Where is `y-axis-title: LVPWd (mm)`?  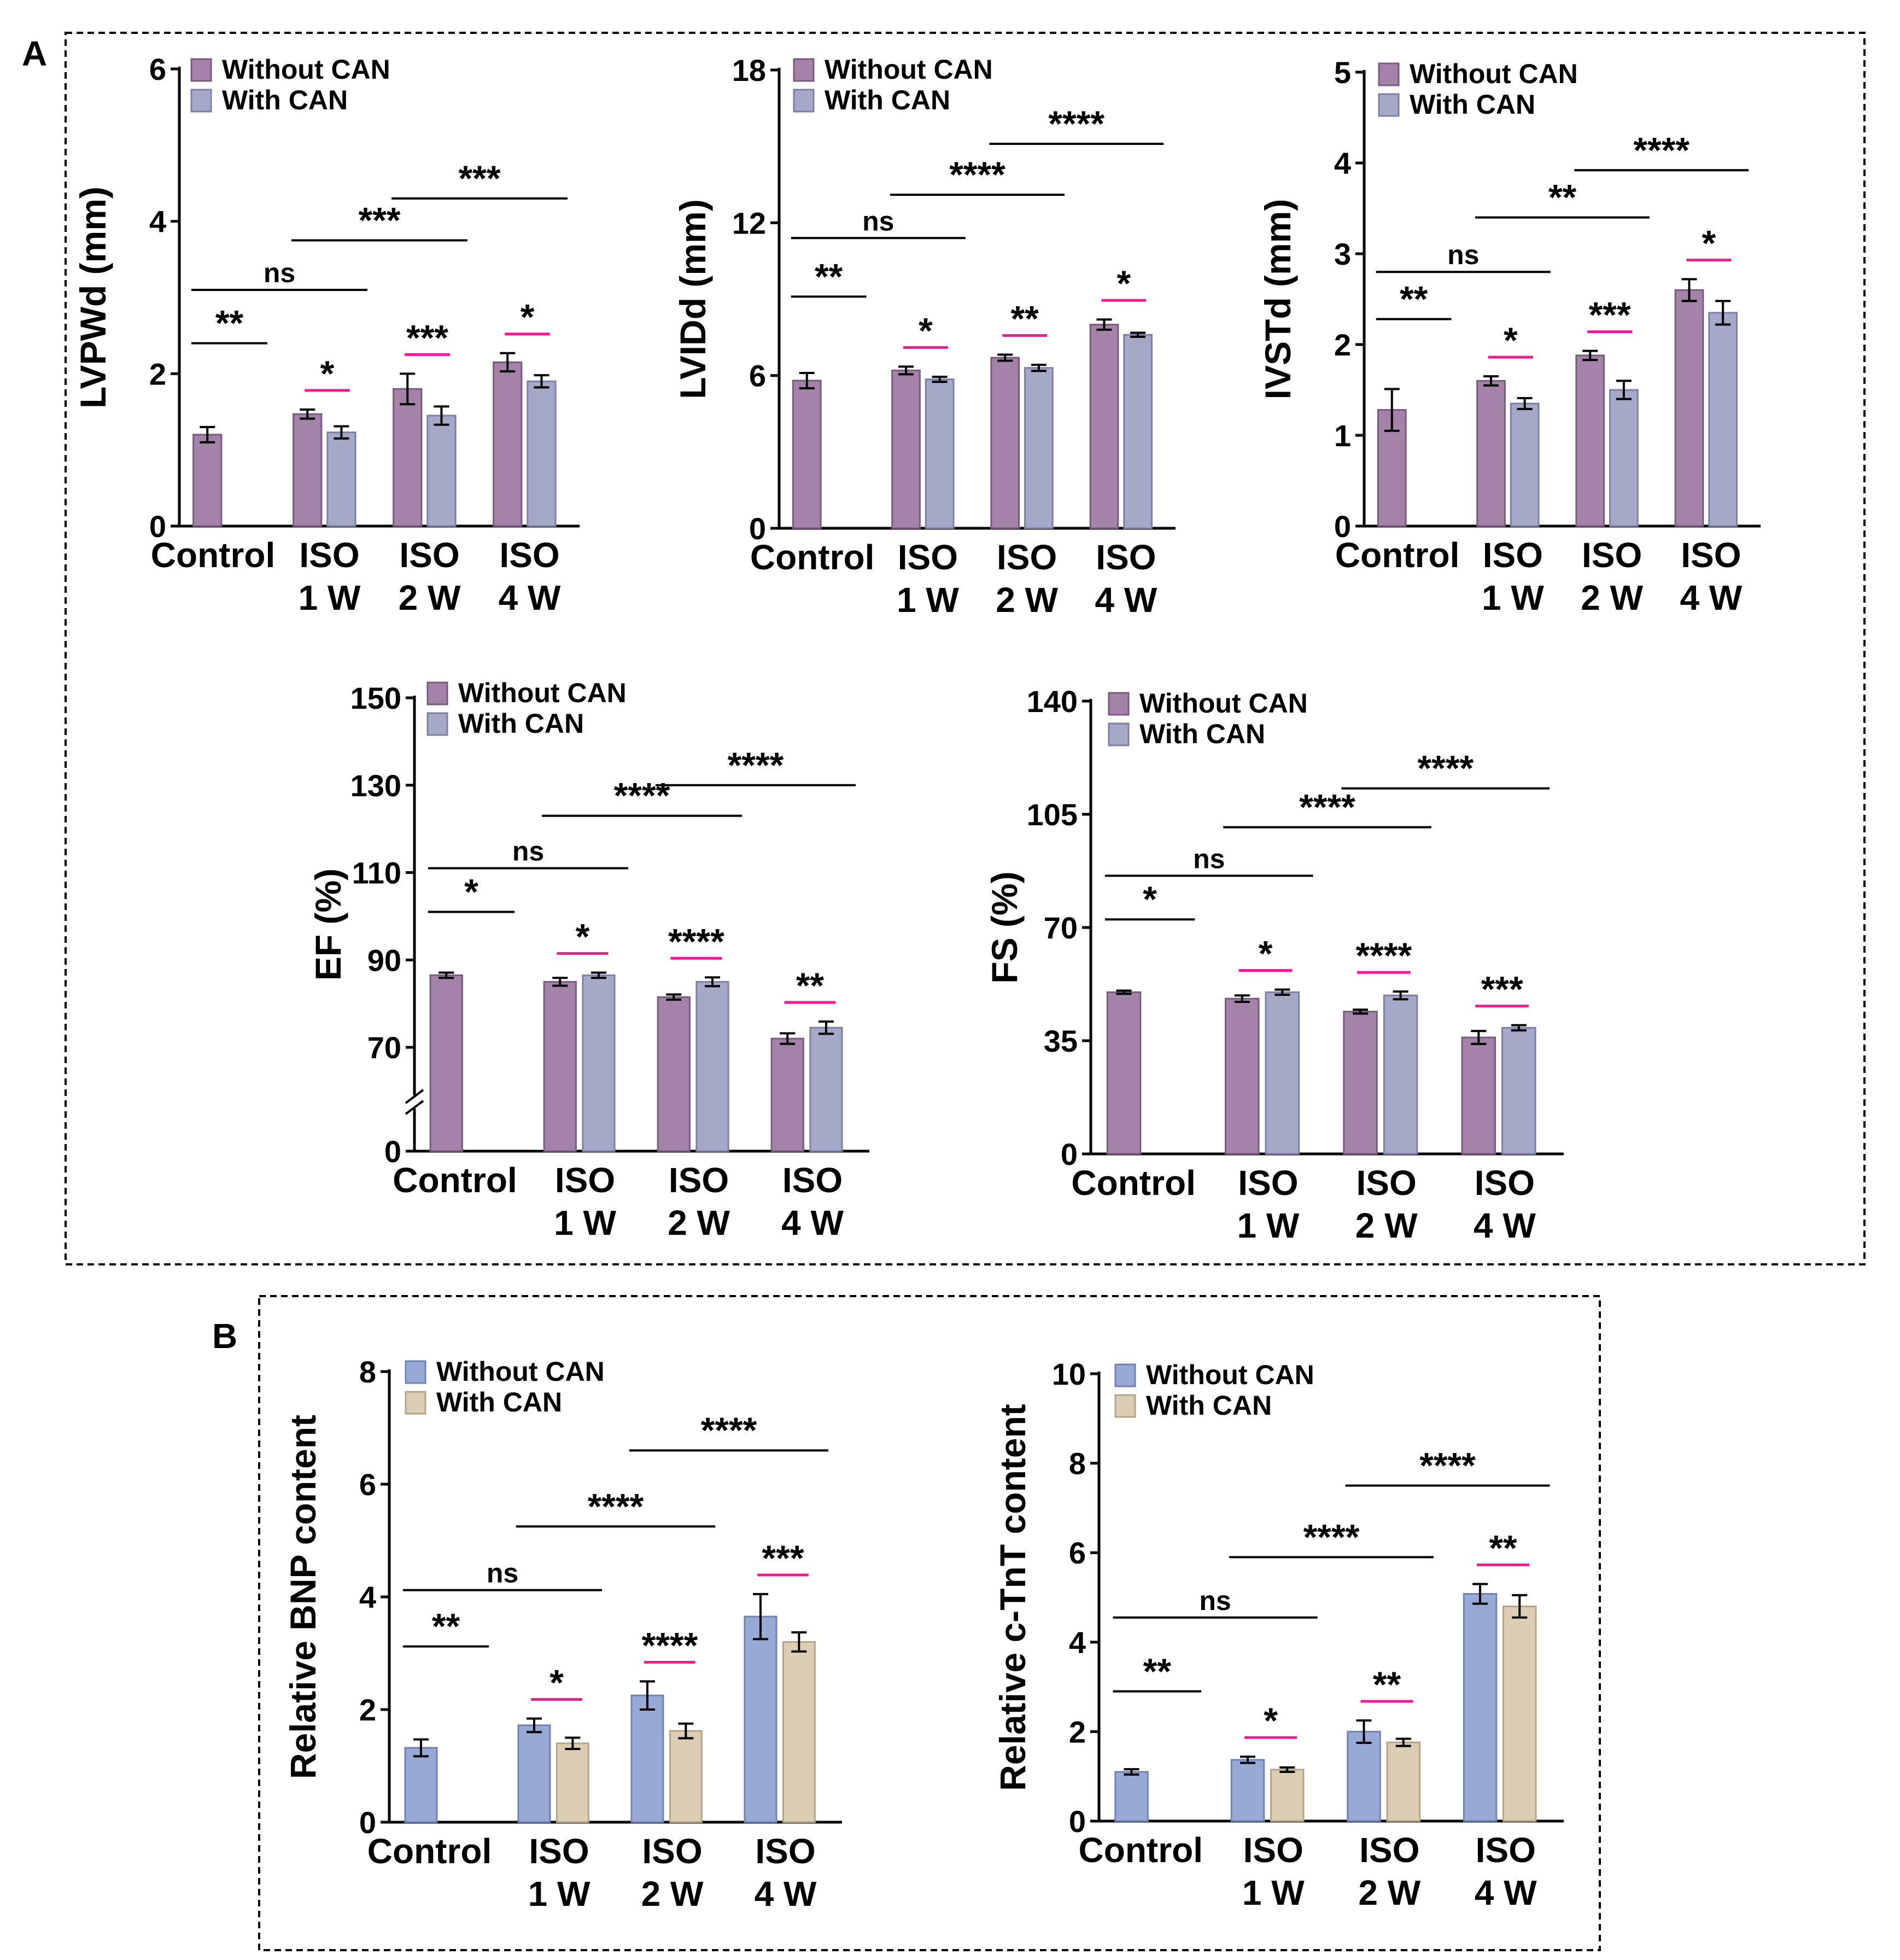 y-axis-title: LVPWd (mm) is located at coordinates (93, 297).